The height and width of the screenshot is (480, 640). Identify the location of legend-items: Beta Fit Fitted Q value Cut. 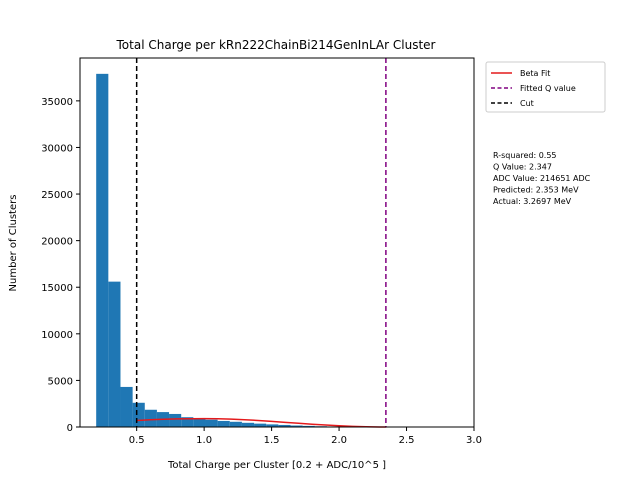
(533, 88).